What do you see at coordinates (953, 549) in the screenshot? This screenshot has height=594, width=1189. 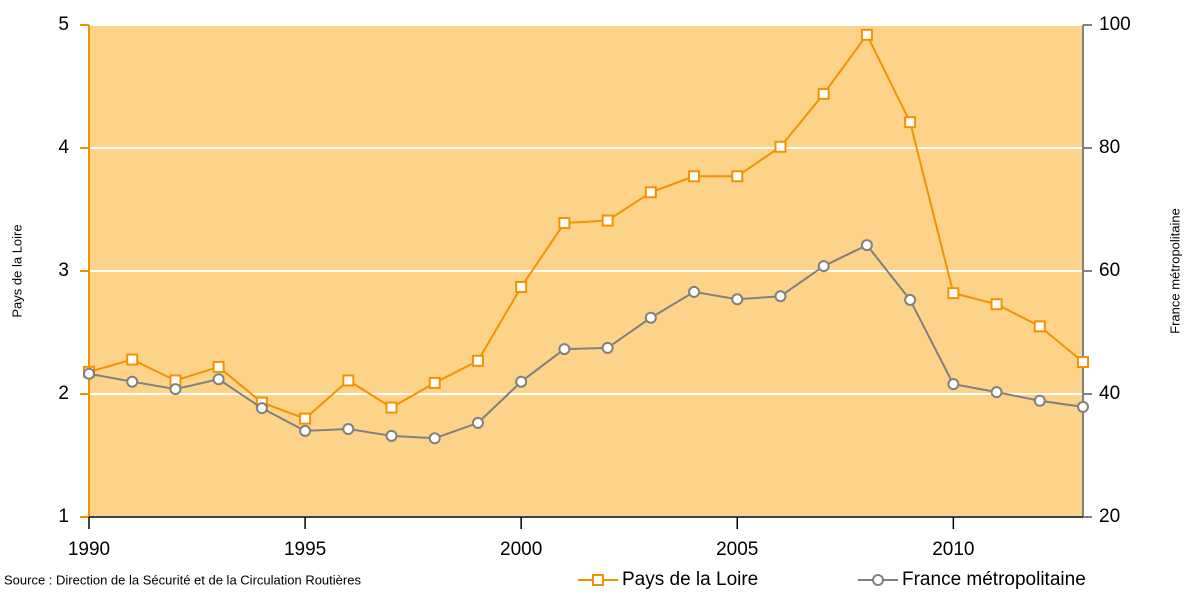 I see `x-tick-label: 2010` at bounding box center [953, 549].